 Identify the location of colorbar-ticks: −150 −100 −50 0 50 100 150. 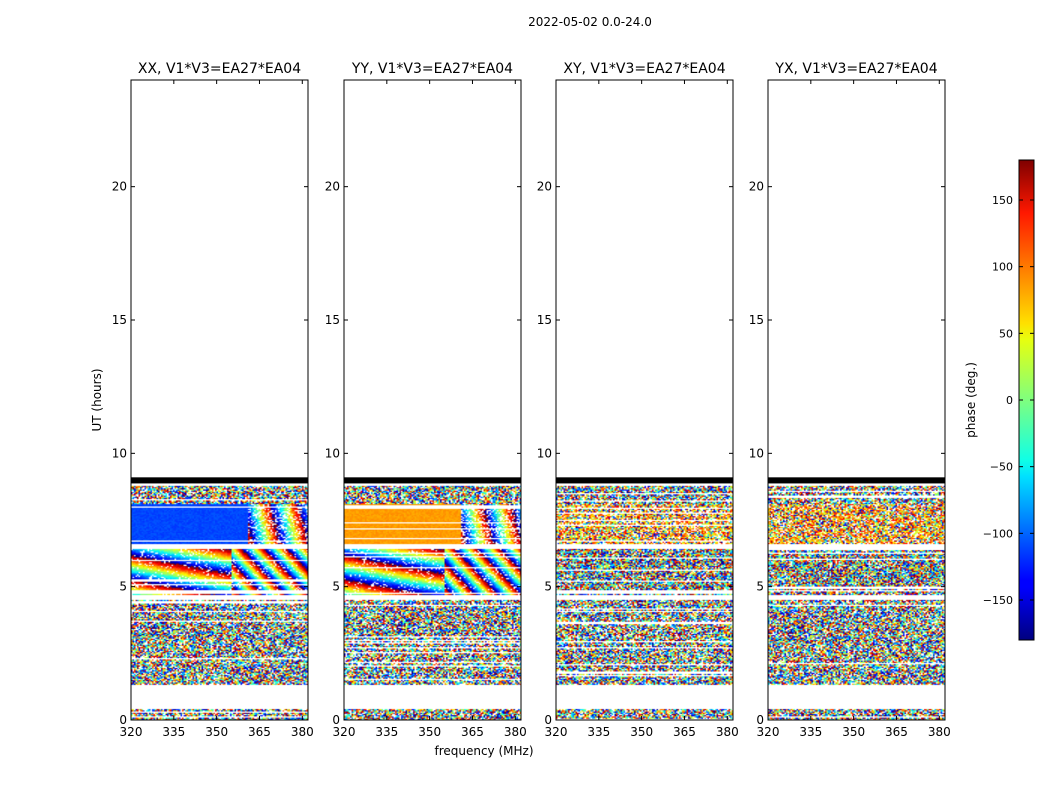
(1008, 400).